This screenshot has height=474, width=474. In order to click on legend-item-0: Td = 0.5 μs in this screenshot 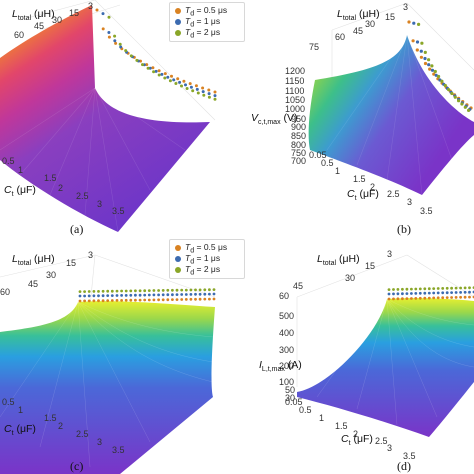, I will do `click(201, 11)`.